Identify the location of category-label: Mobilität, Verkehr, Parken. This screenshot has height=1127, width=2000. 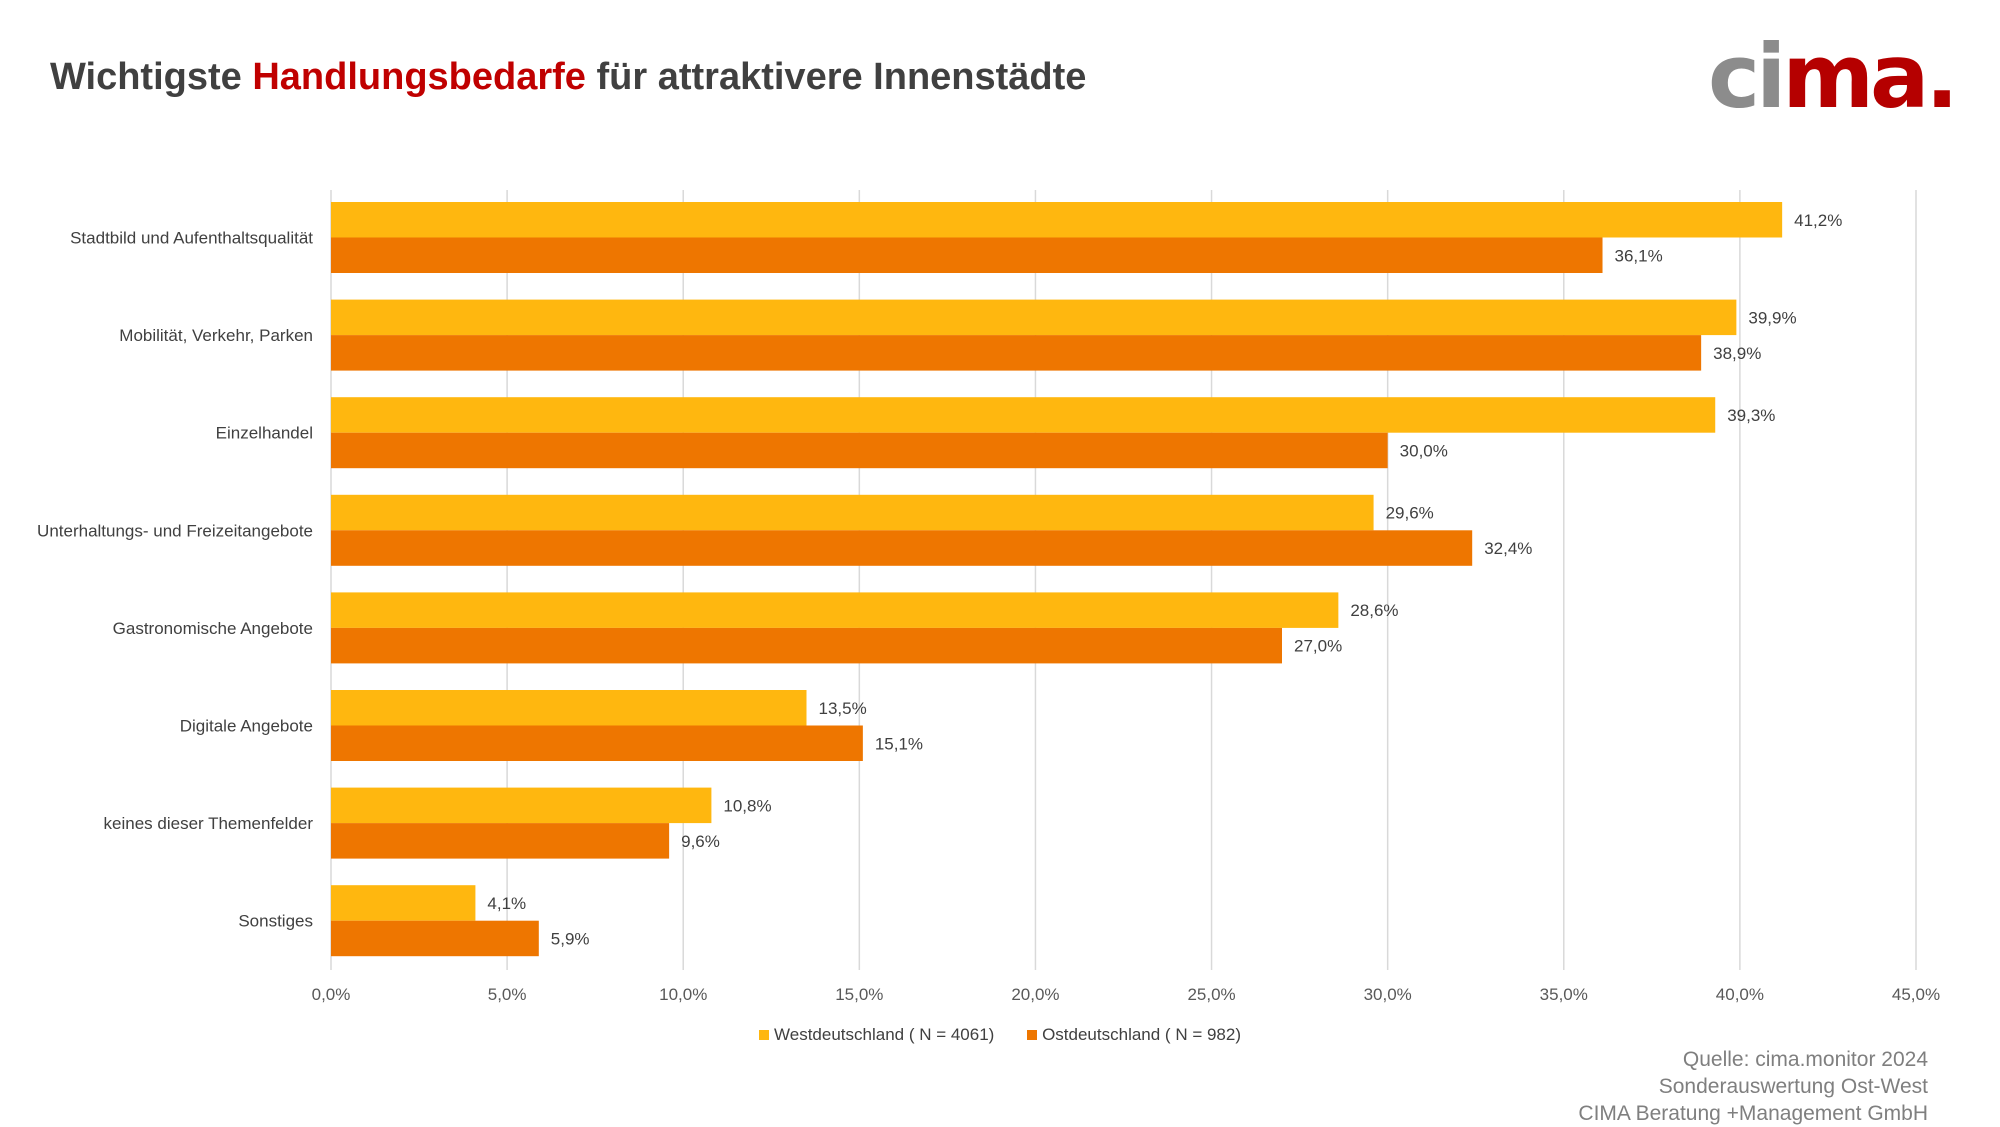
(216, 335).